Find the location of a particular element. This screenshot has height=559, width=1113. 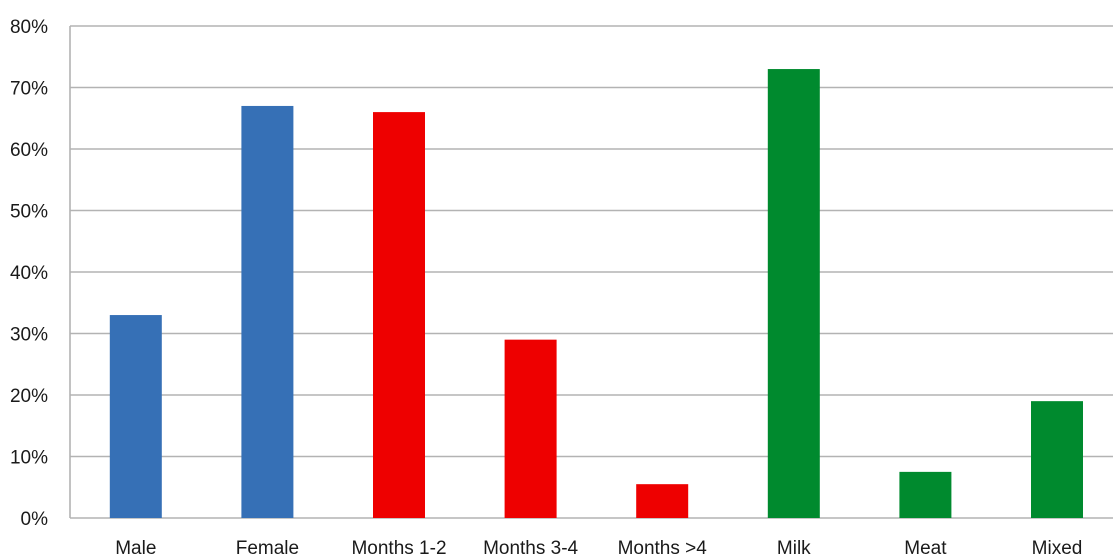

y-tick-label: 70% is located at coordinates (29, 89).